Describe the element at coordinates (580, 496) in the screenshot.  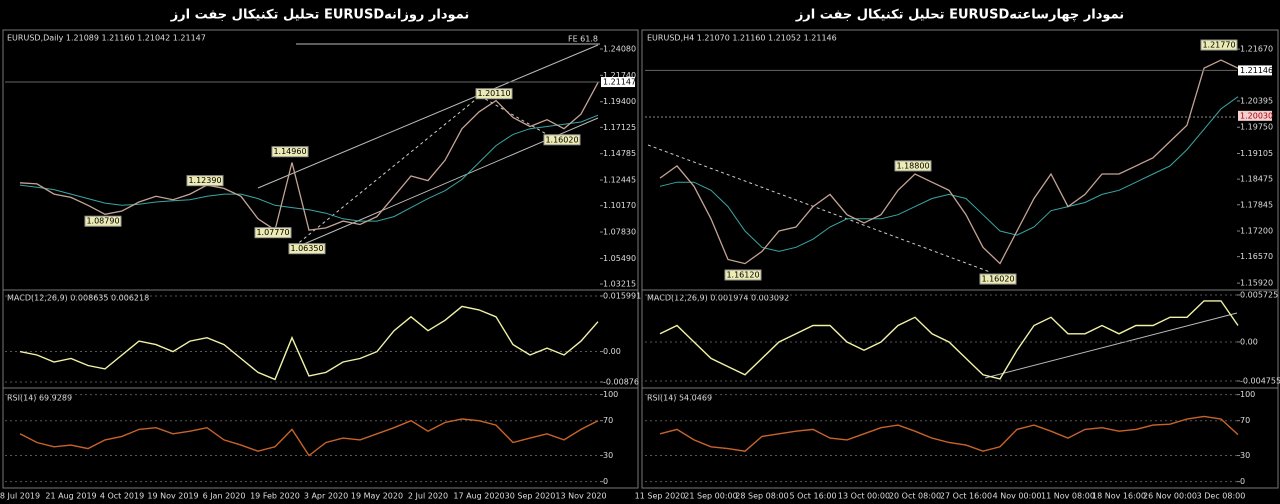
I see `x-tick-label: 13 Nov 2020` at that location.